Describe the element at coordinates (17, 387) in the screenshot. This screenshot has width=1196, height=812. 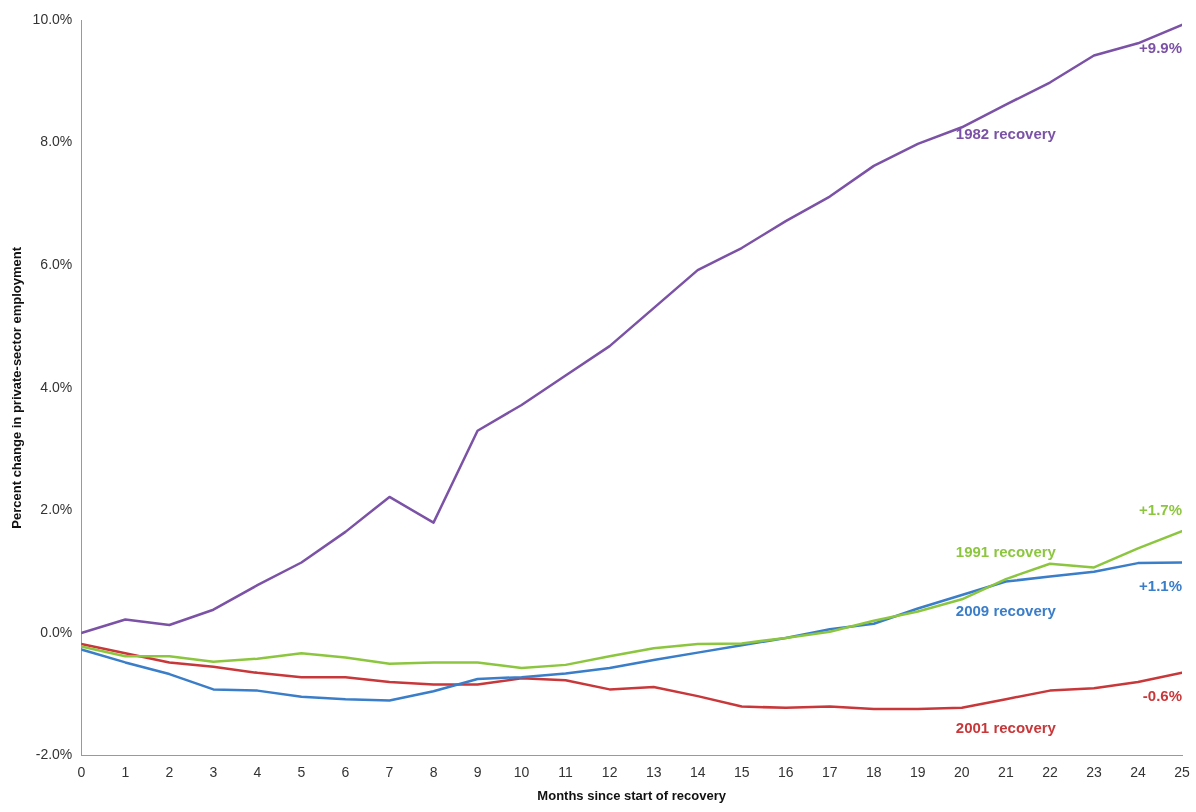
I see `y-axis-title: Percent change in private-sector employment` at that location.